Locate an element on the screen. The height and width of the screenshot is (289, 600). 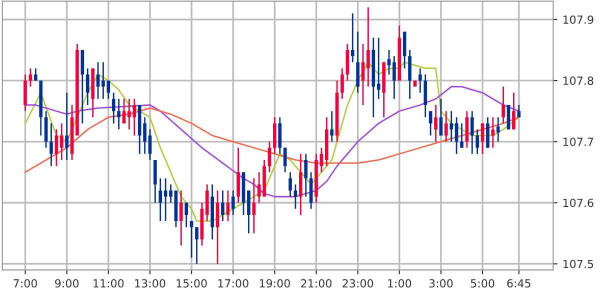
y-tick-label: 107.9 is located at coordinates (578, 19).